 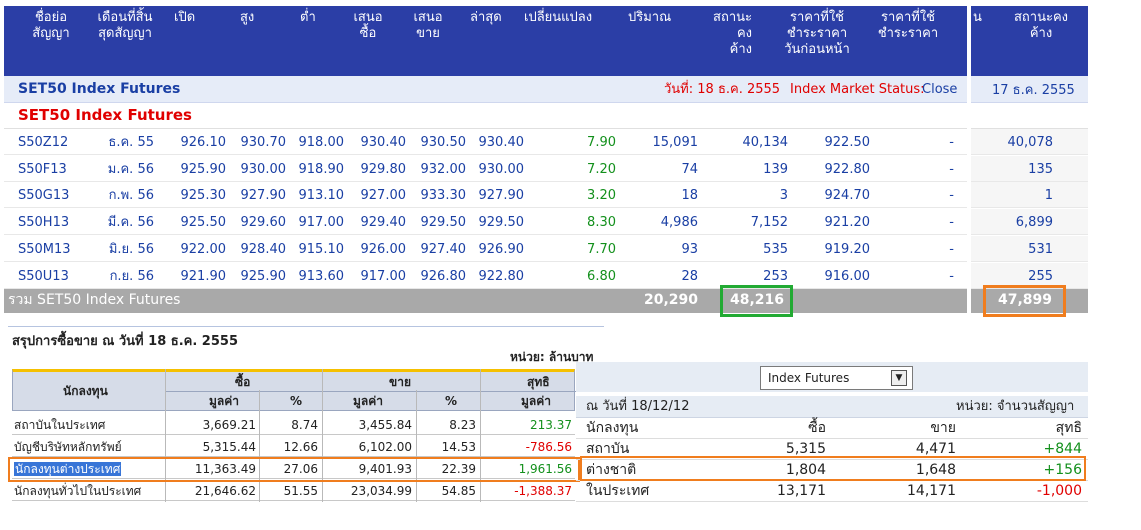 What do you see at coordinates (601, 223) in the screenshot?
I see `cell-change: 8.30` at bounding box center [601, 223].